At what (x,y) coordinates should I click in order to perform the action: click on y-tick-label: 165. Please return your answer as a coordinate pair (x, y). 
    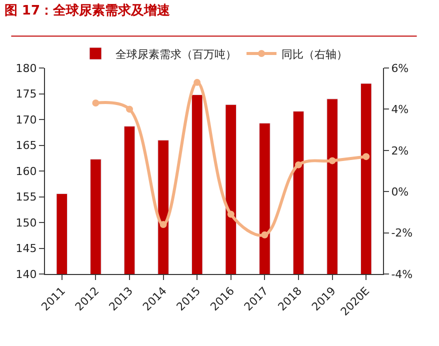
    Looking at the image, I should click on (26, 145).